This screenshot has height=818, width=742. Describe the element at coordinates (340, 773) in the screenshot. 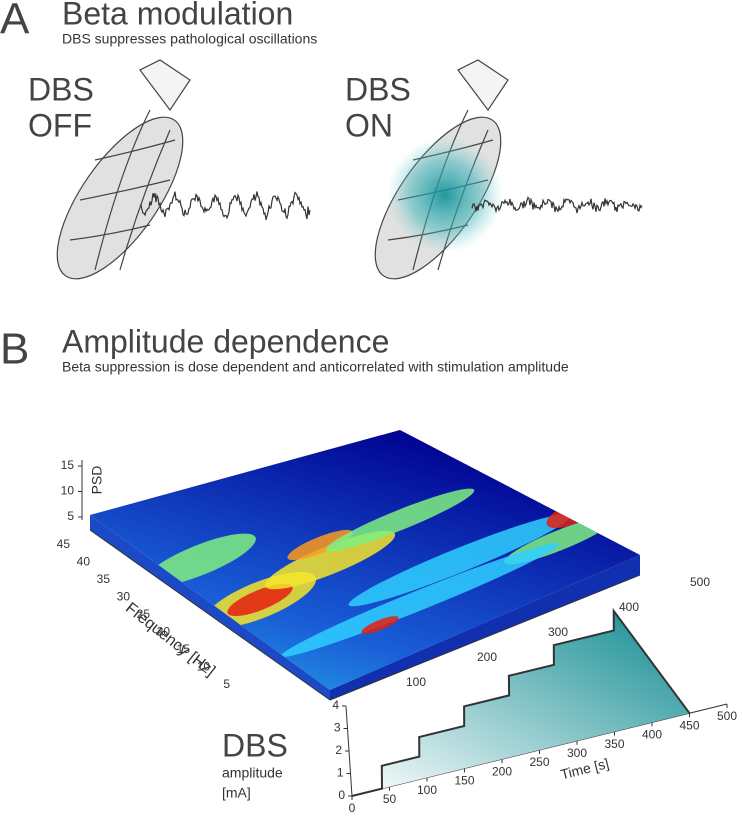

I see `y-tick-label: 1` at that location.